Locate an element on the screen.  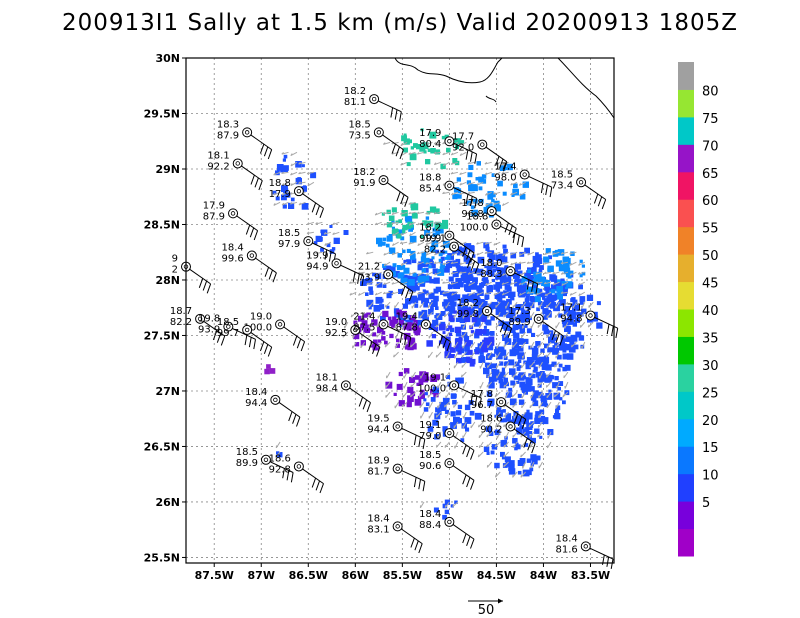
station: 19.092.5 is located at coordinates (353, 337).